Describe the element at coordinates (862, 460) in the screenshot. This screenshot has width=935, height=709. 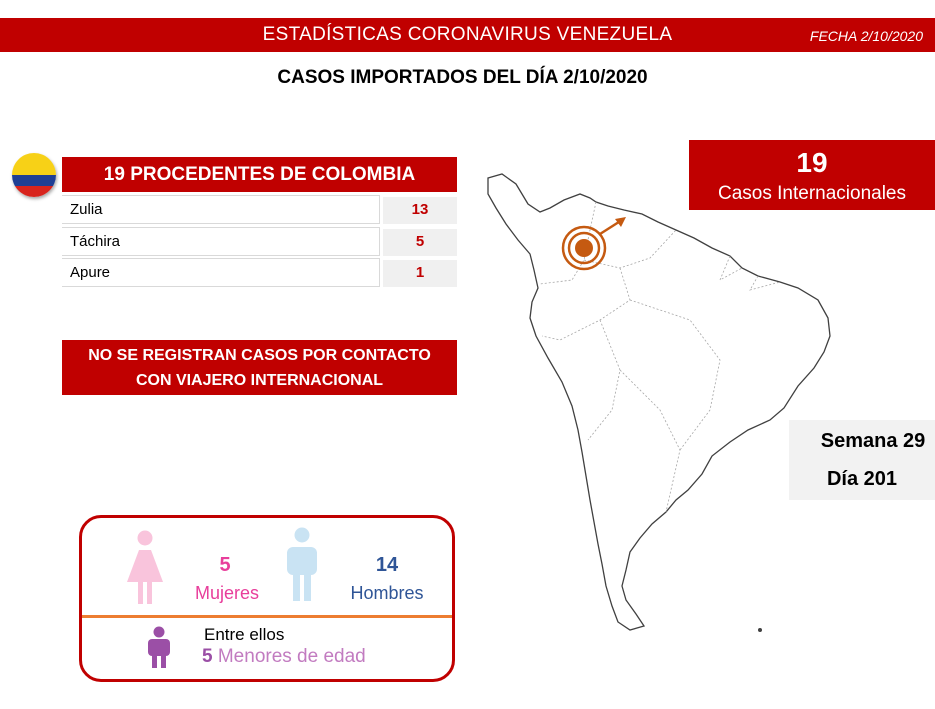
I see `week-day-box: Semana 29 Día 201` at that location.